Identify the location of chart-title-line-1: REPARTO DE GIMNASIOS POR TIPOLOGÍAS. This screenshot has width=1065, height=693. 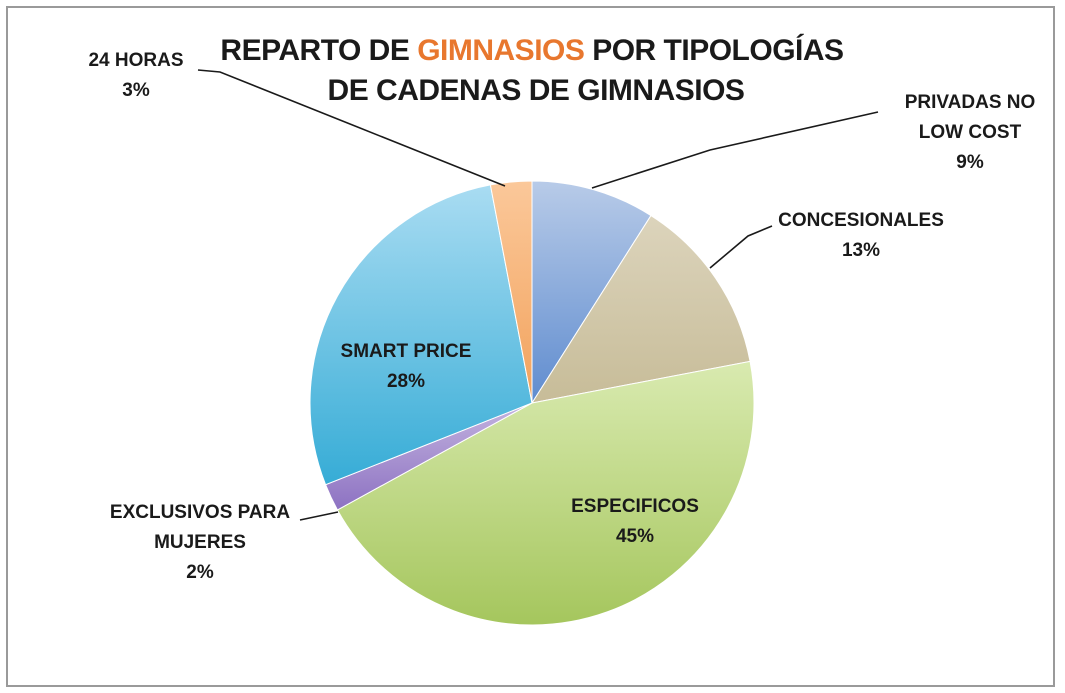
(531, 50).